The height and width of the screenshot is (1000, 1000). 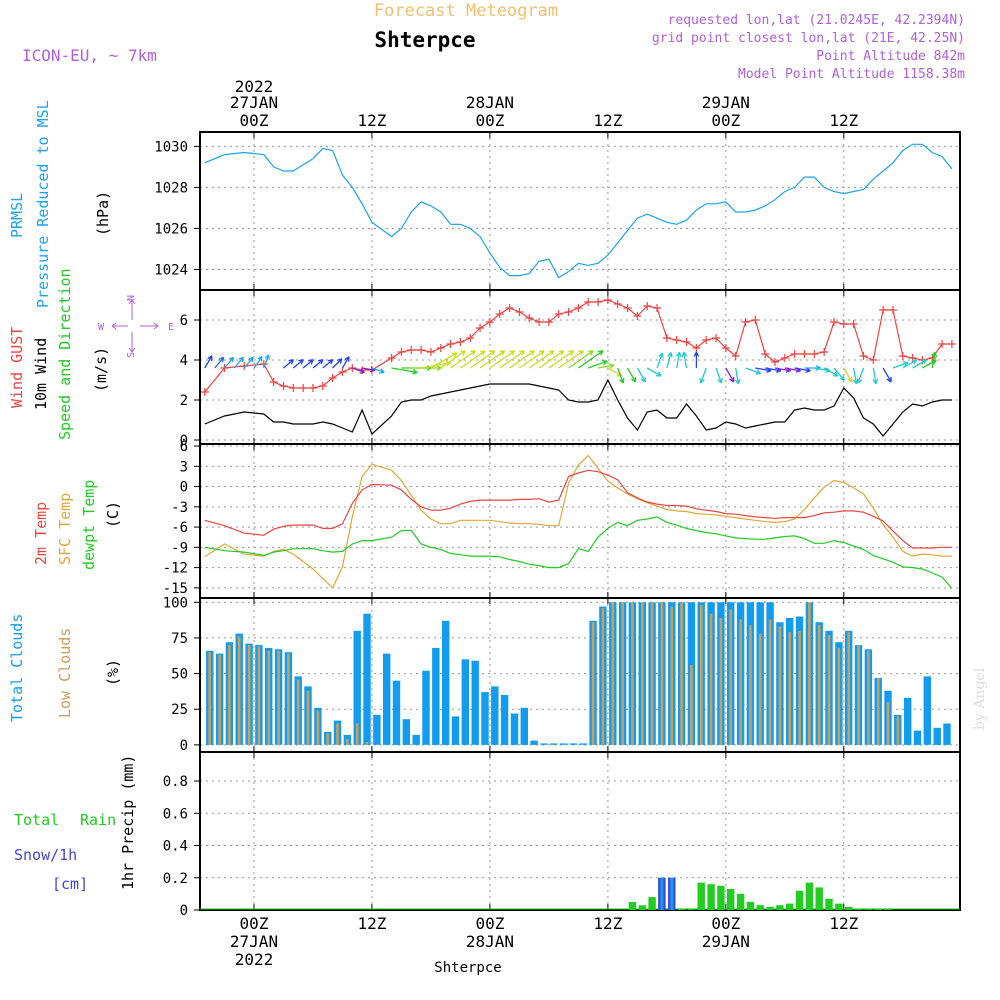 I want to click on ytick-label: 1028, so click(x=171, y=188).